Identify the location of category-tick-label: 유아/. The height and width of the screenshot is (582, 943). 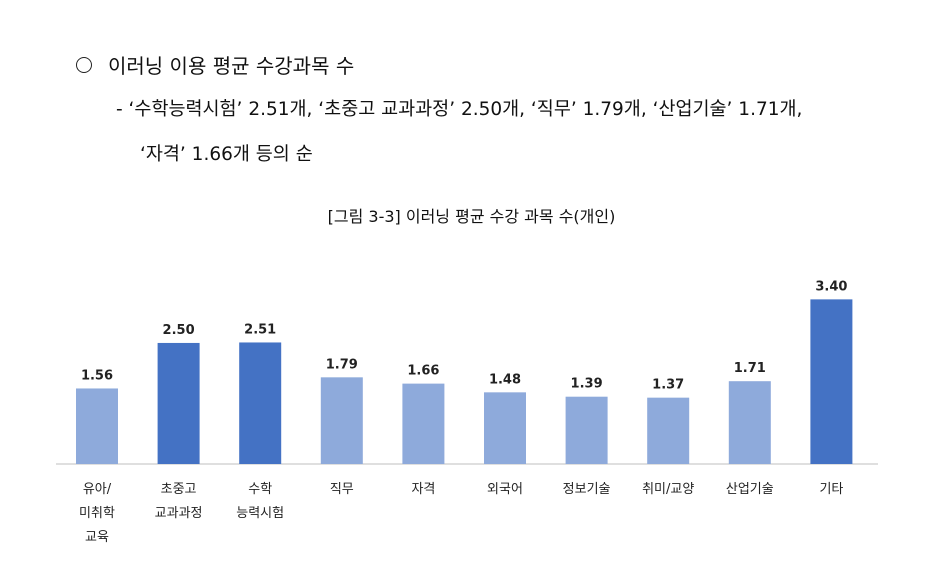
(97, 489).